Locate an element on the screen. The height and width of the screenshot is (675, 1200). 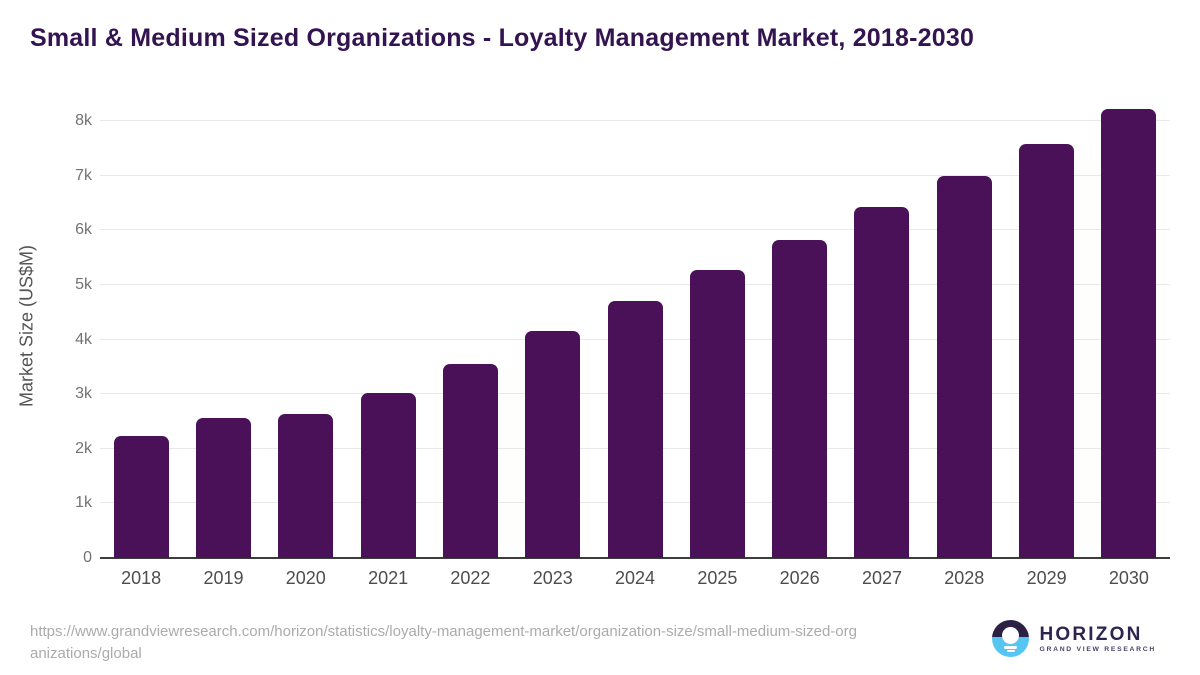
bar-2030 is located at coordinates (1129, 333).